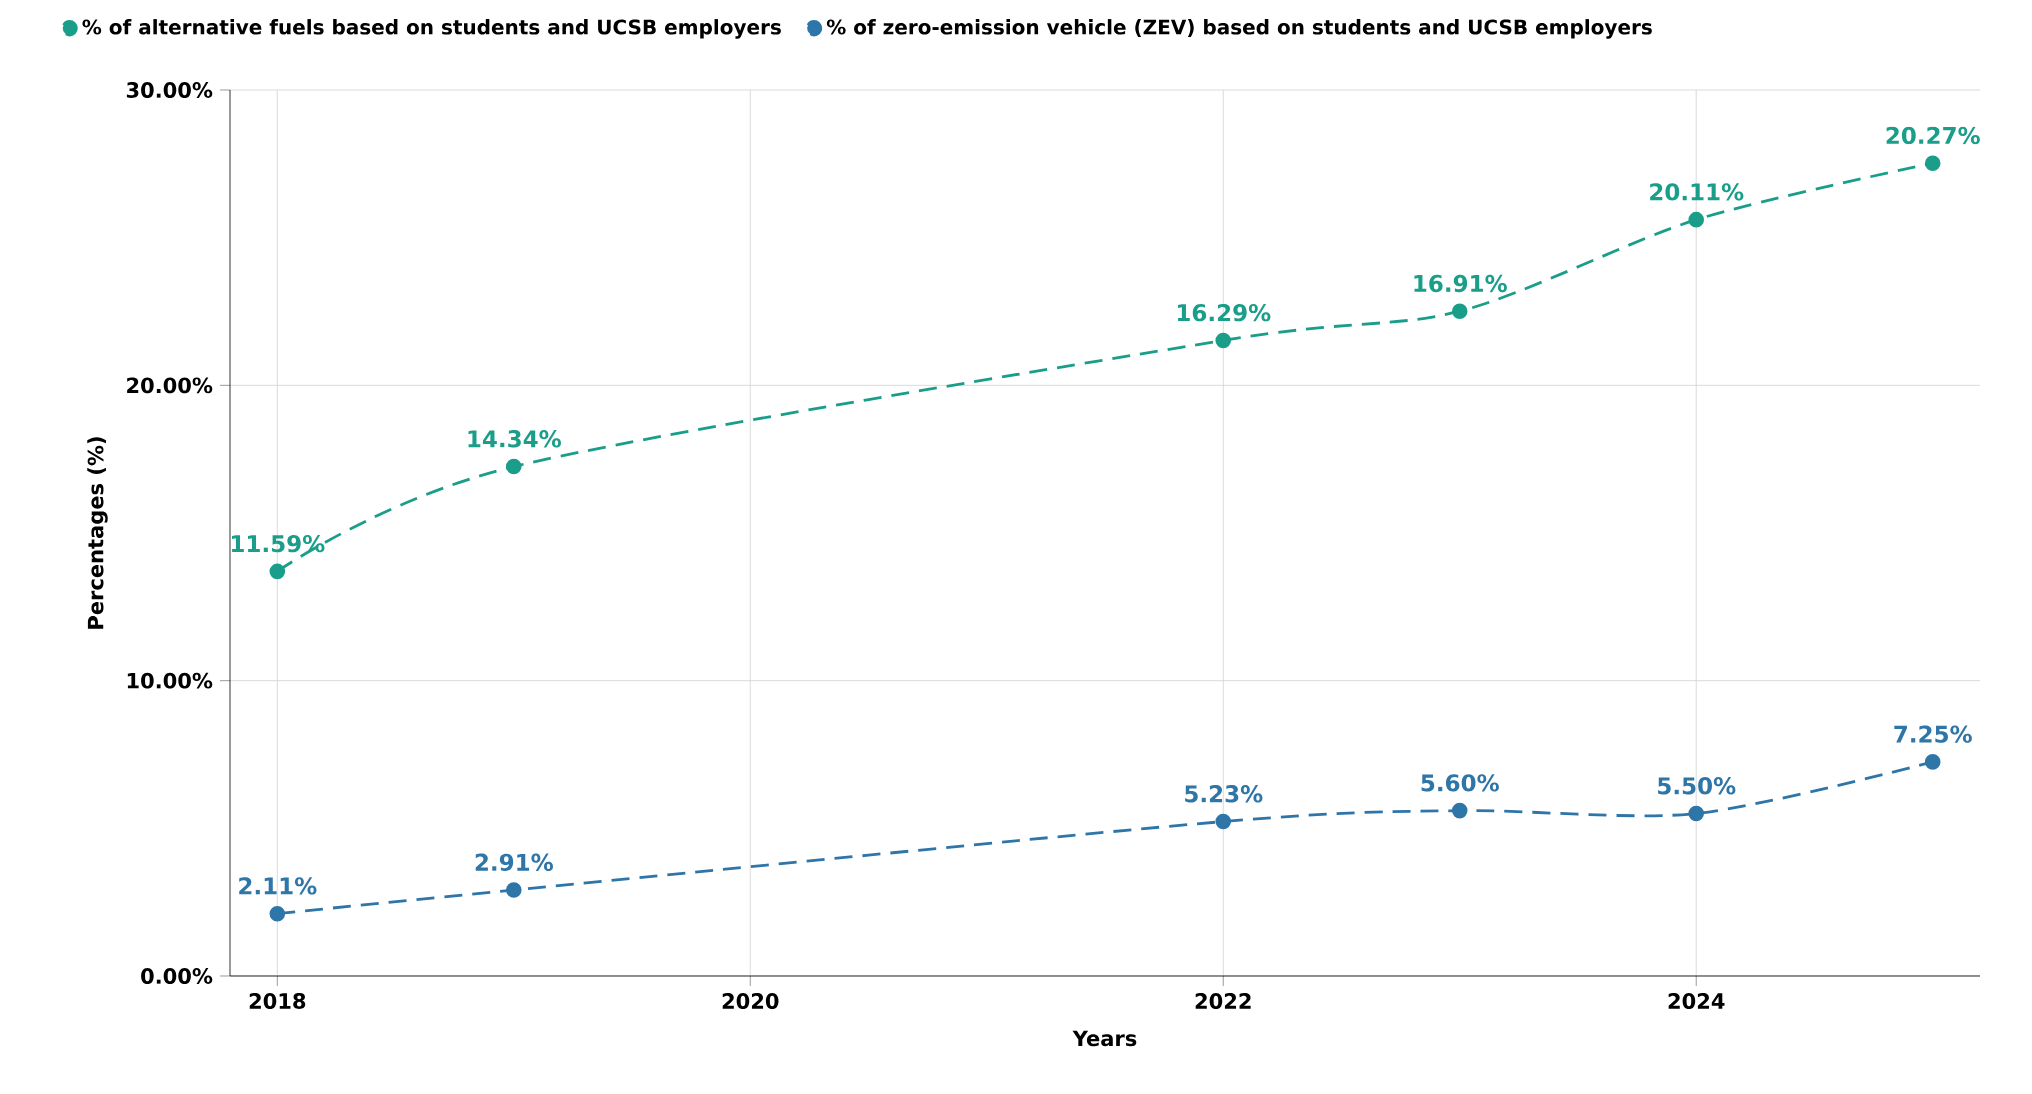 The image size is (2032, 1094). Describe the element at coordinates (431, 29) in the screenshot. I see `legend-label: % of alternative fuels based on students and UCSB employers` at that location.